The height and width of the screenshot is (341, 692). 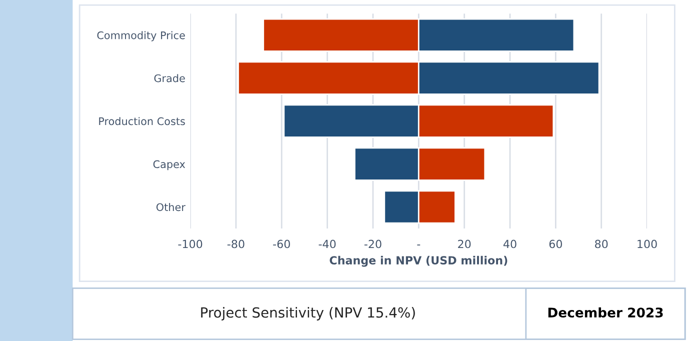 I want to click on x-tick-label: 100, so click(x=647, y=244).